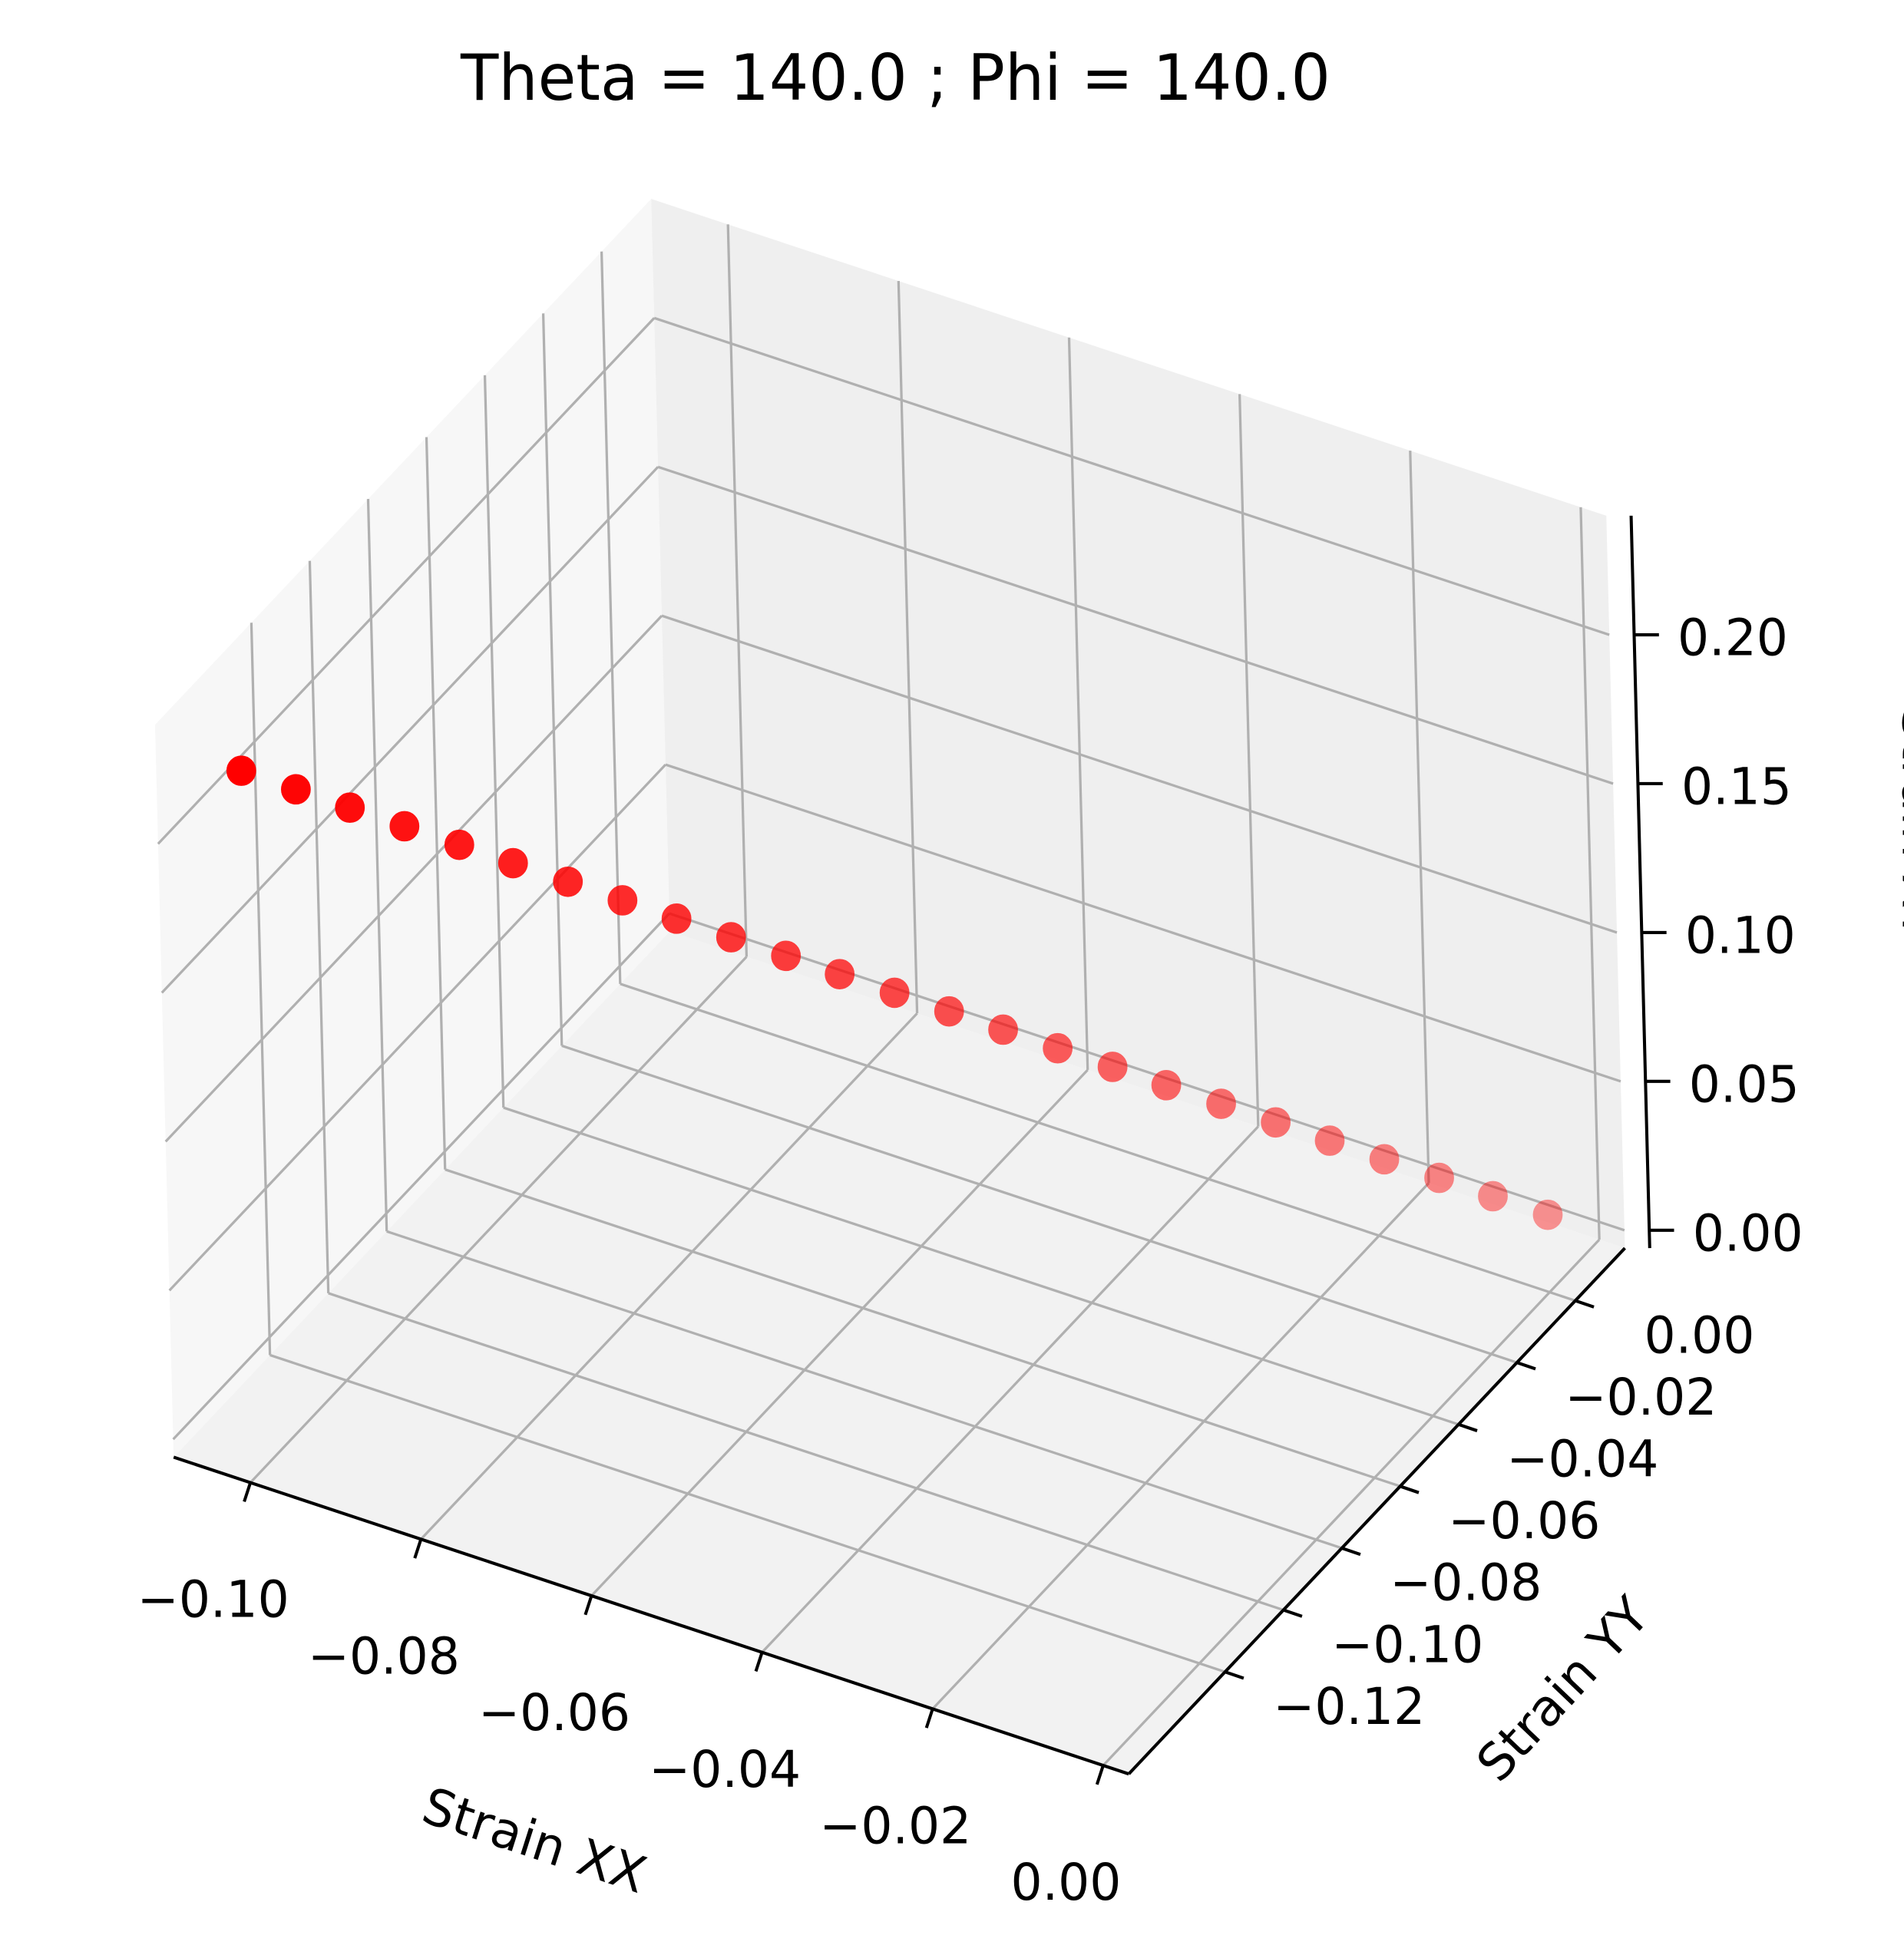  I want to click on y-axis, so click(1376, 1511).